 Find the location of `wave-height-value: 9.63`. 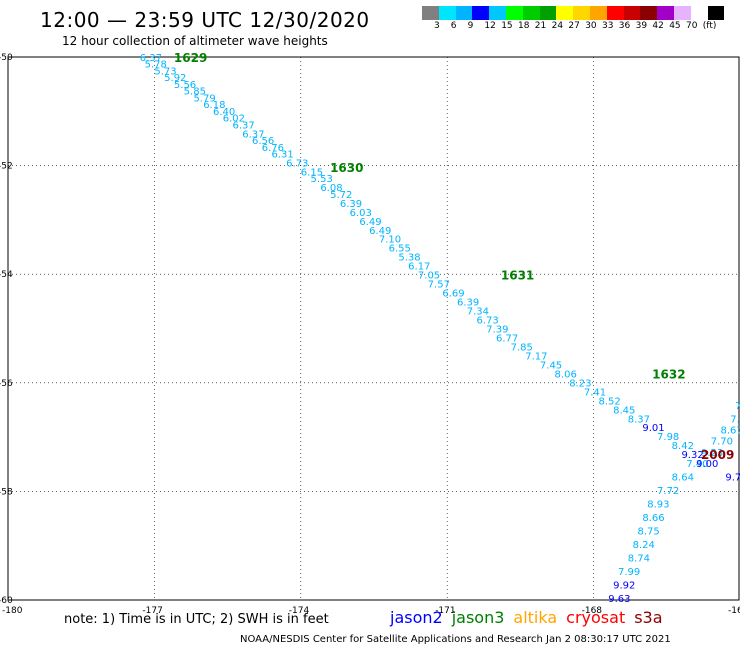

wave-height-value: 9.63 is located at coordinates (619, 599).